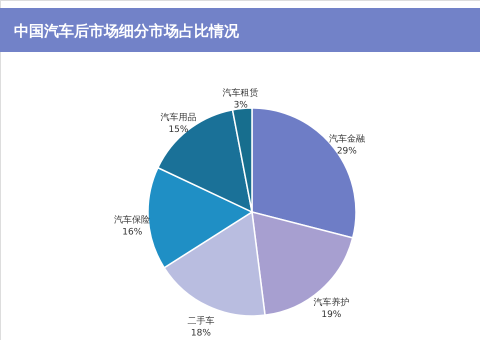 Image resolution: width=480 pixels, height=340 pixels. I want to click on data-label: 3%, so click(241, 105).